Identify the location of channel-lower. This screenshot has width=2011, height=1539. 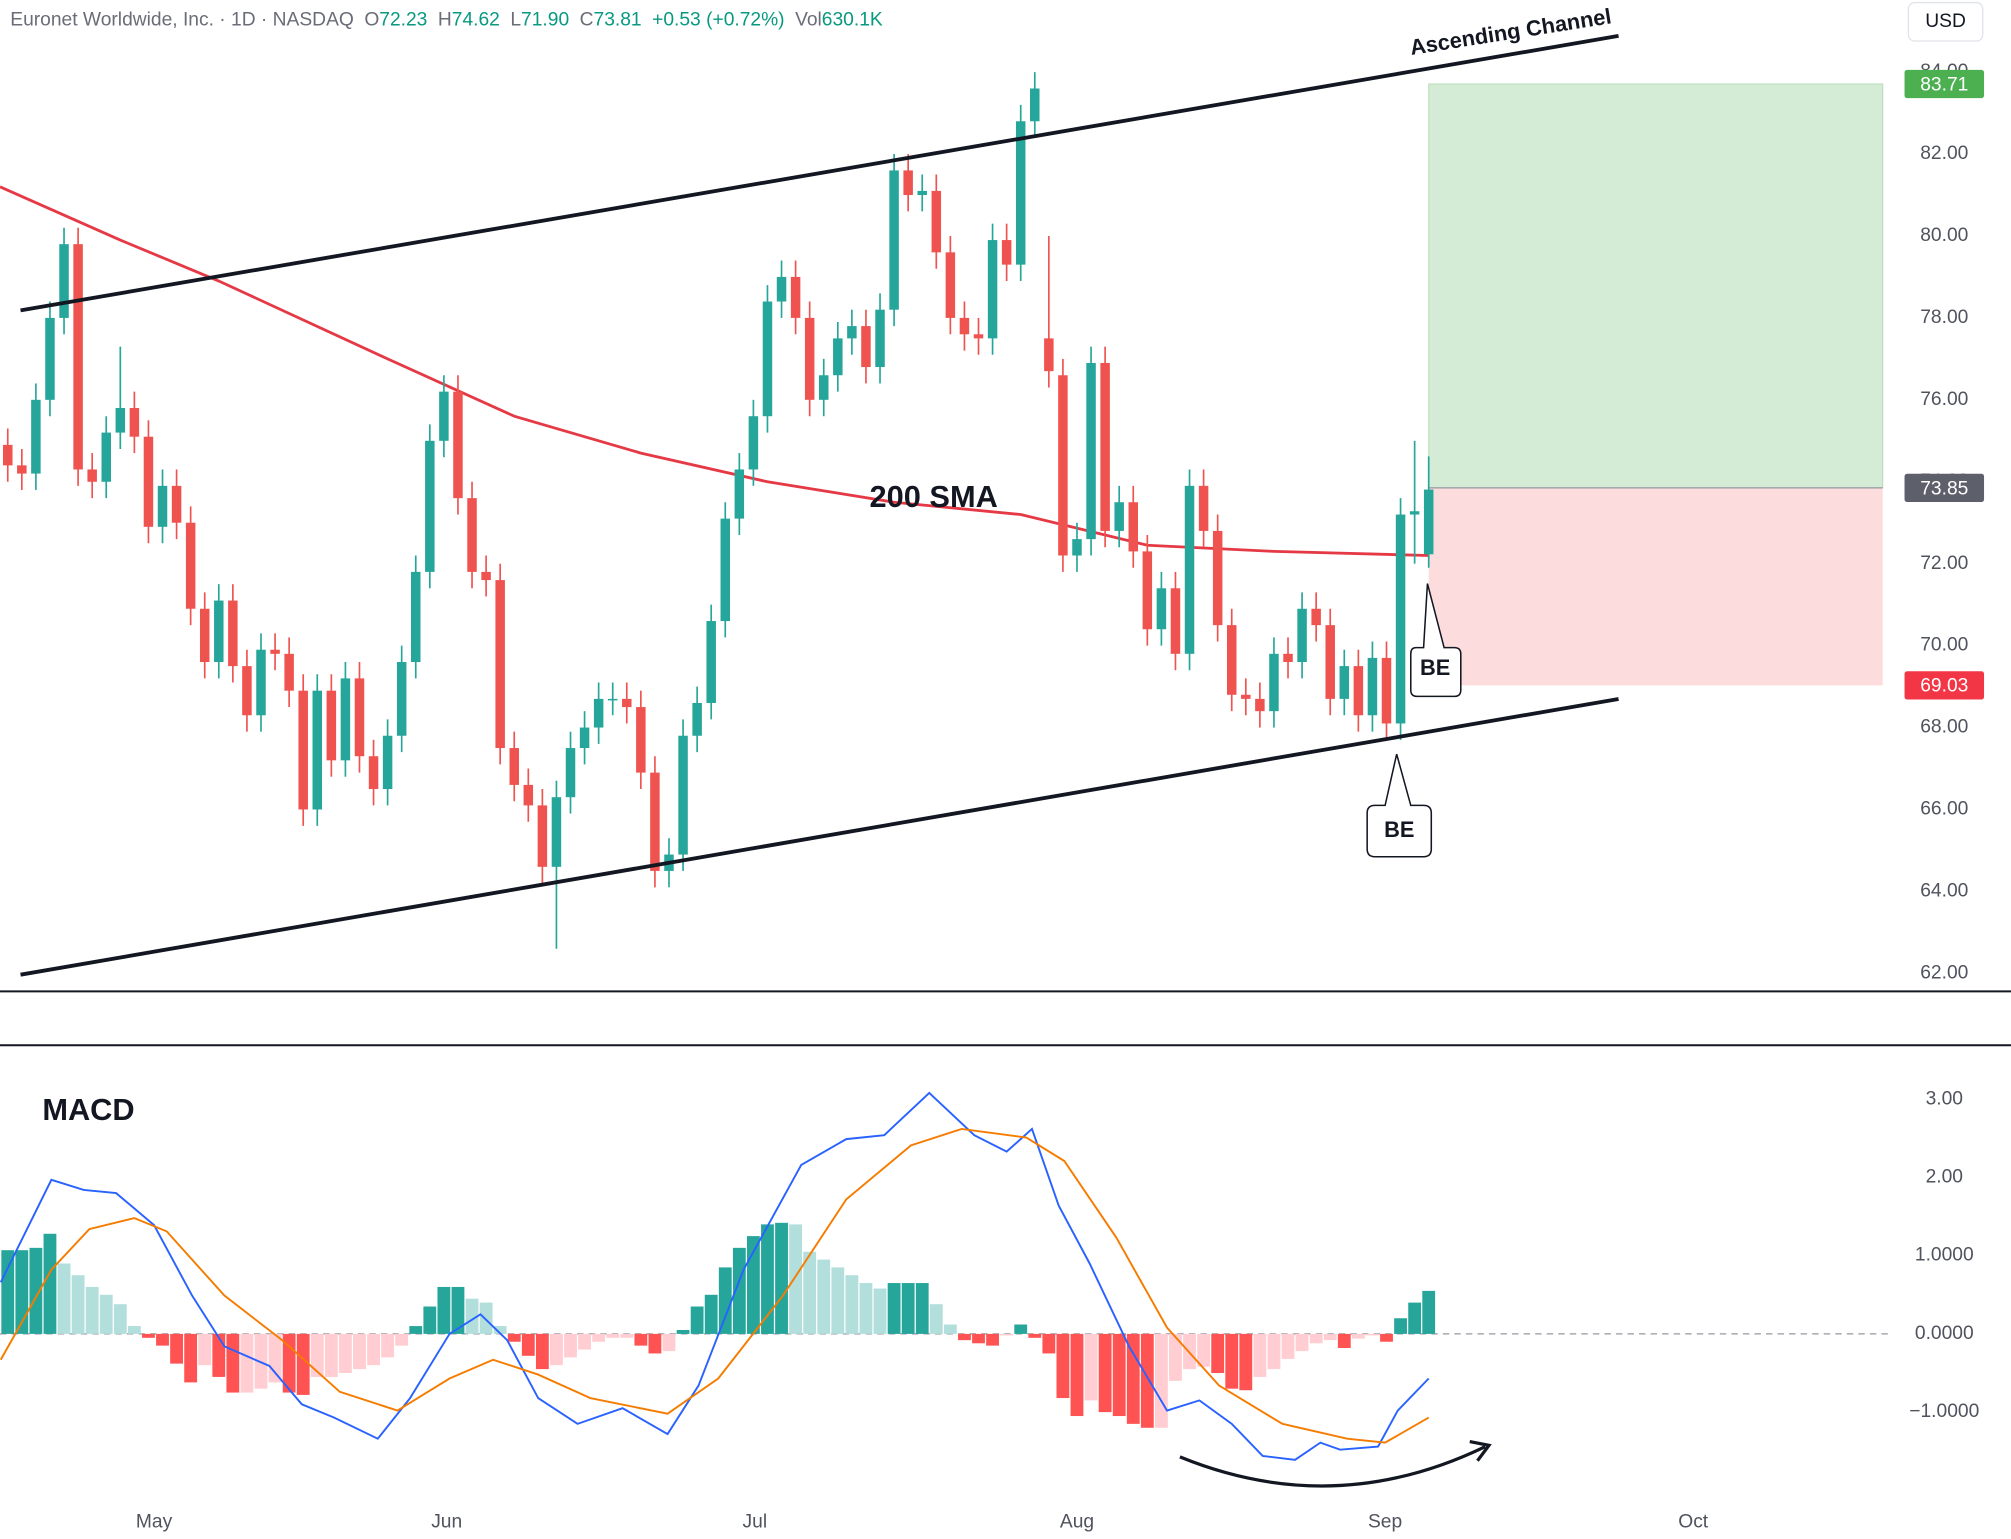
(819, 837).